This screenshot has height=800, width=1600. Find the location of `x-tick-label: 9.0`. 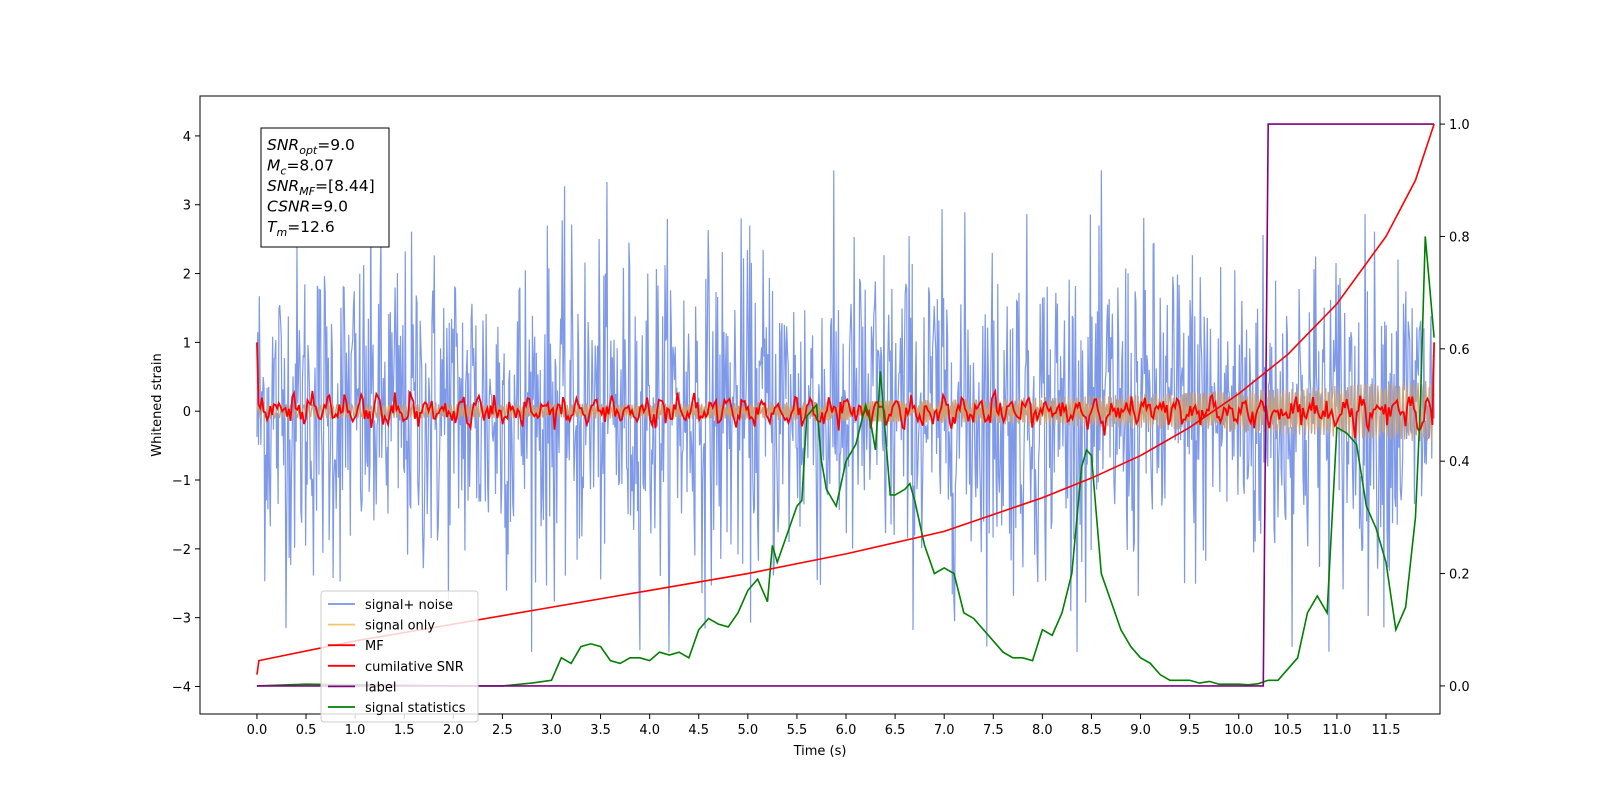

x-tick-label: 9.0 is located at coordinates (1140, 730).